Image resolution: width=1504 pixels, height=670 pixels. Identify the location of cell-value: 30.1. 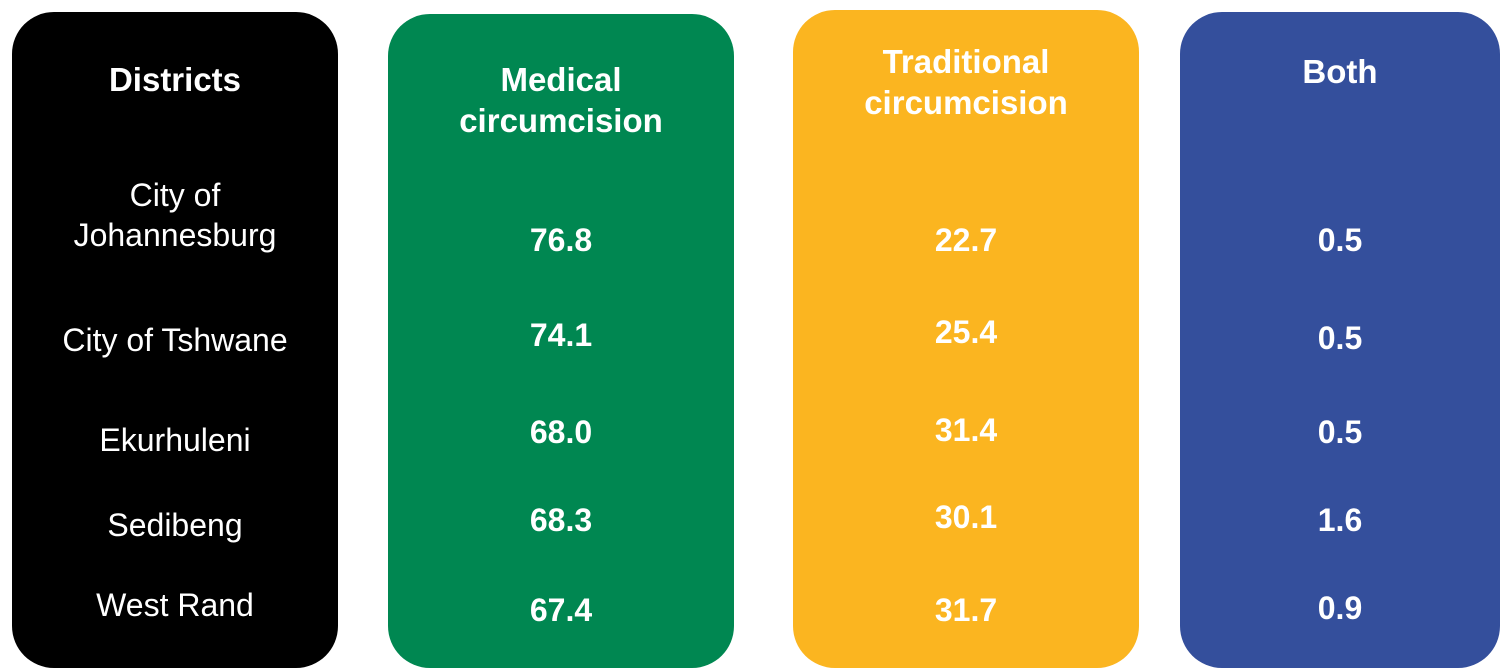
(966, 517).